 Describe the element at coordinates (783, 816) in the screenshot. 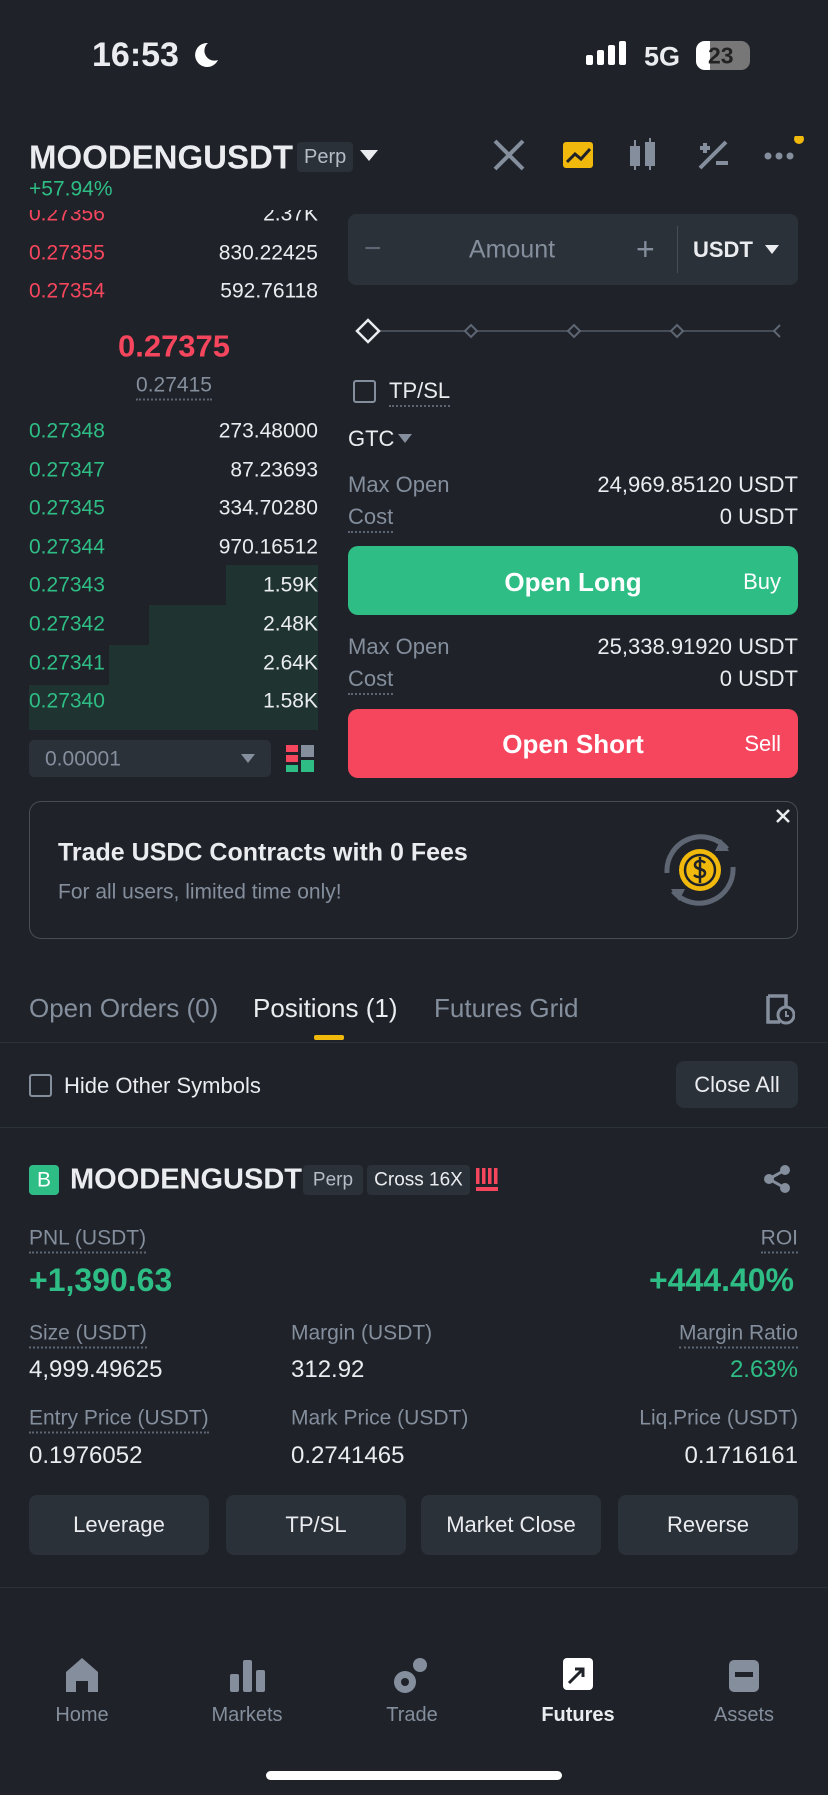

I see `close-icon` at that location.